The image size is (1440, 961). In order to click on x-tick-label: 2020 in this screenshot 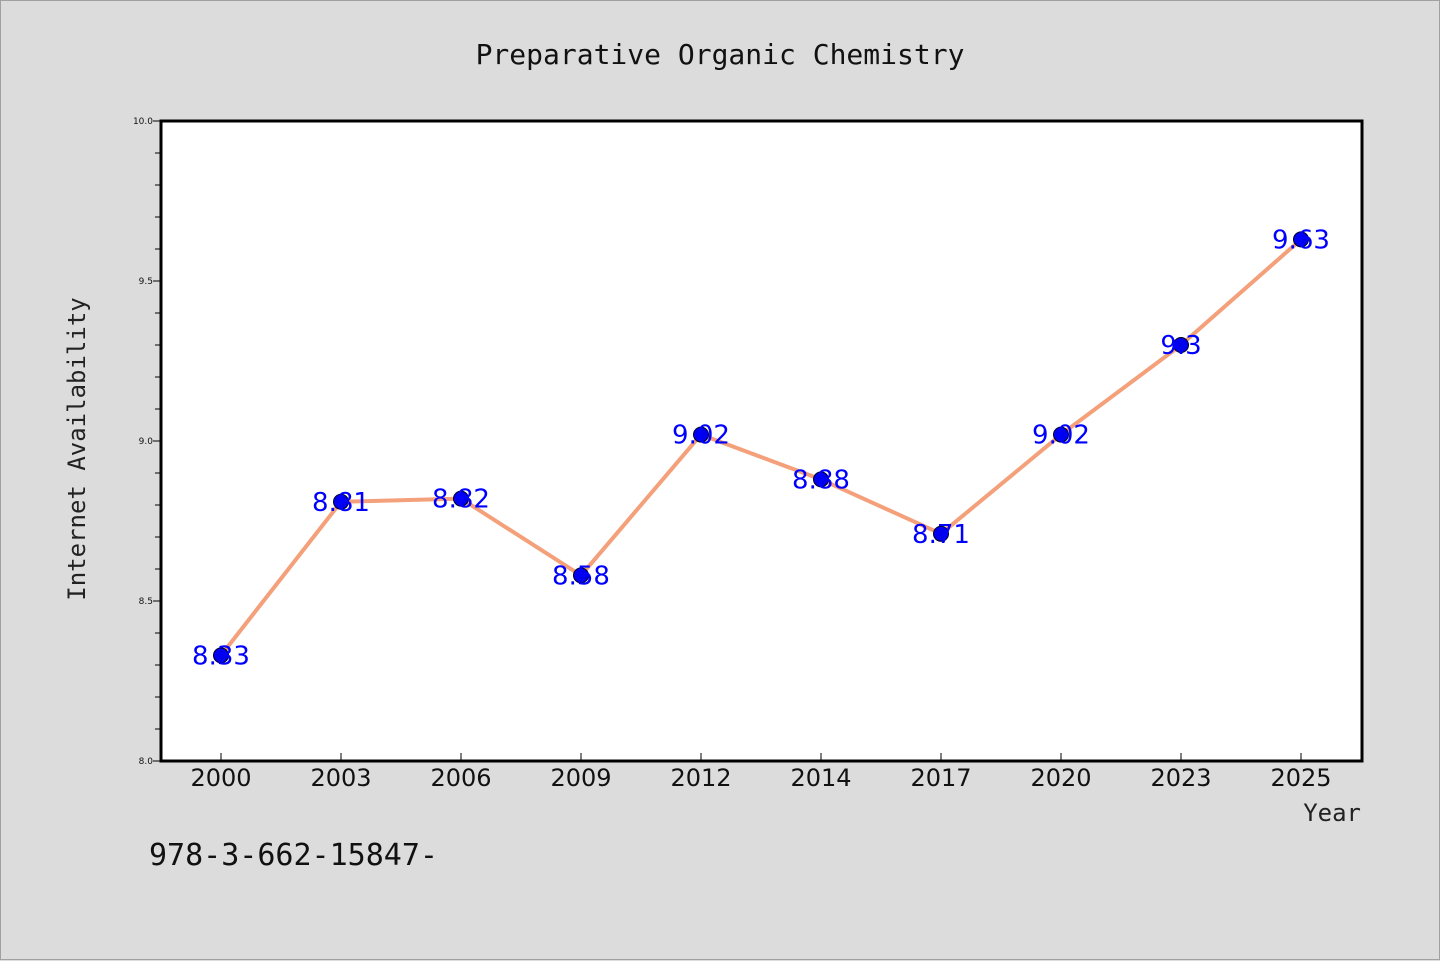, I will do `click(1060, 778)`.